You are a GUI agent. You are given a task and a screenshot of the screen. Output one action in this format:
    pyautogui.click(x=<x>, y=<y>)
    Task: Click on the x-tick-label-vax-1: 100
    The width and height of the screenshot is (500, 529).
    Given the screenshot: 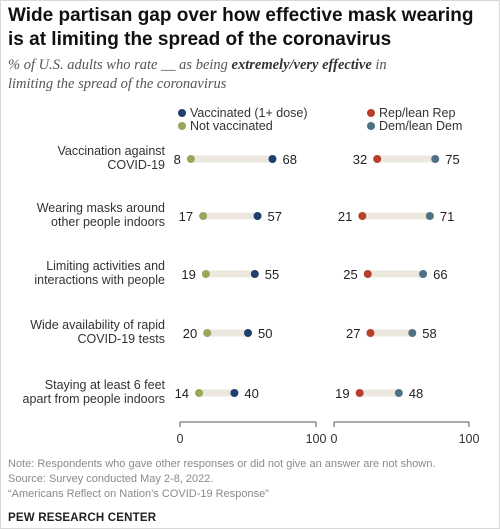 What is the action you would take?
    pyautogui.click(x=316, y=439)
    